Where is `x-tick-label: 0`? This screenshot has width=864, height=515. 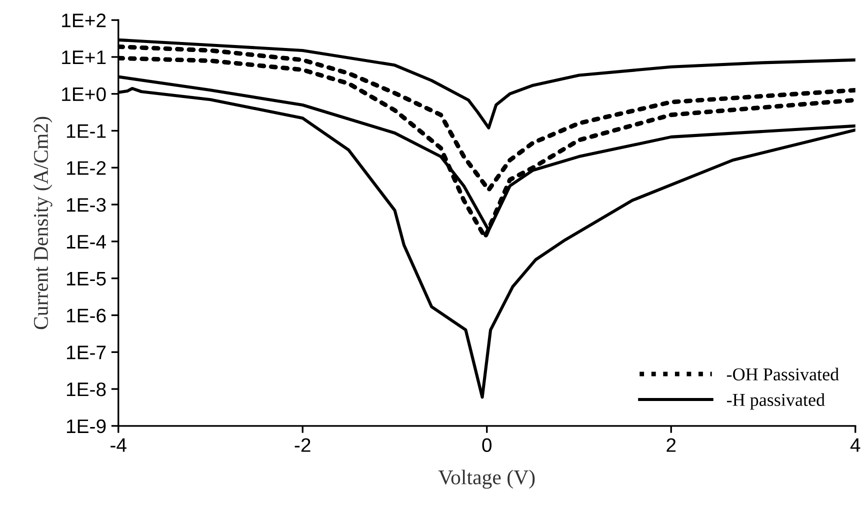 x-tick-label: 0 is located at coordinates (487, 445).